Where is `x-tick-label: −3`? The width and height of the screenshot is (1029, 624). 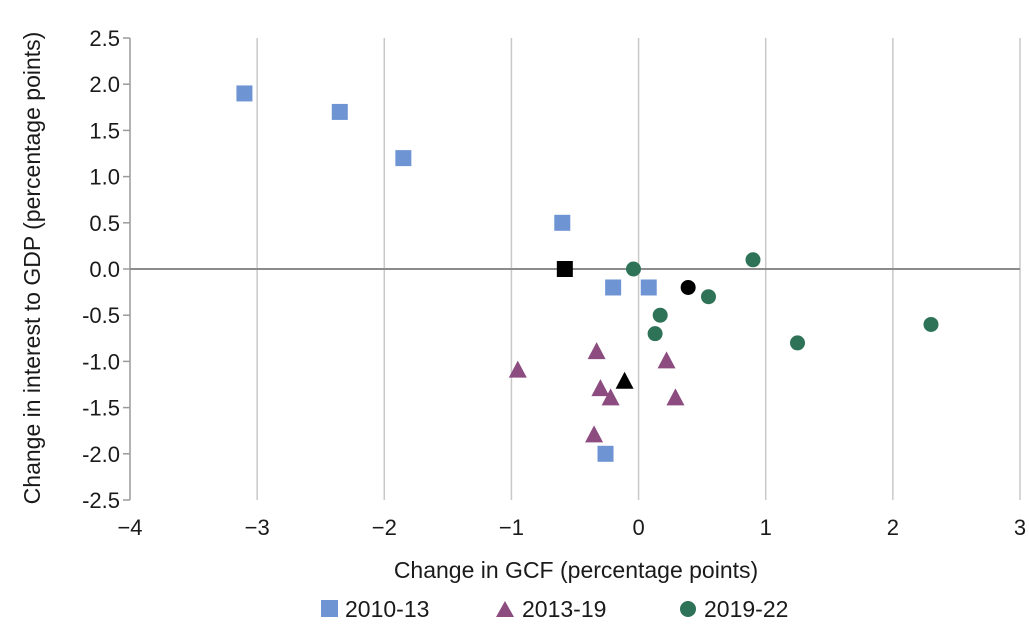 x-tick-label: −3 is located at coordinates (257, 527).